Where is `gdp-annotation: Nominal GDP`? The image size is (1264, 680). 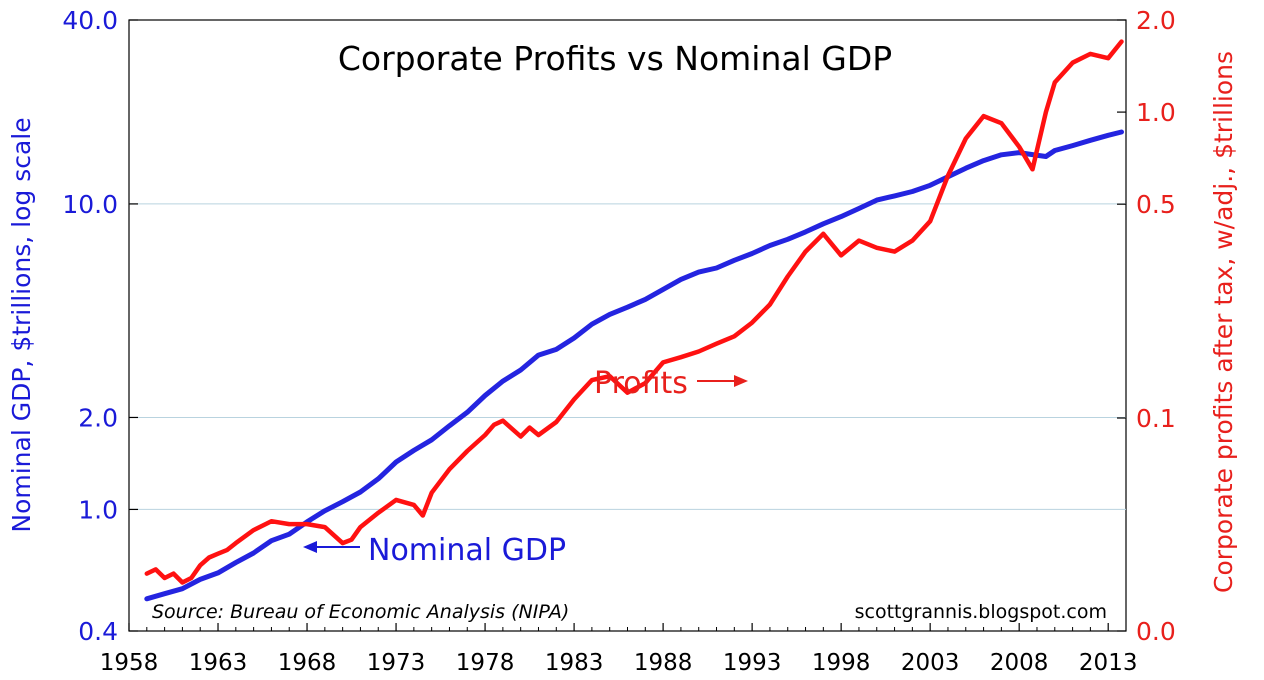
gdp-annotation: Nominal GDP is located at coordinates (434, 550).